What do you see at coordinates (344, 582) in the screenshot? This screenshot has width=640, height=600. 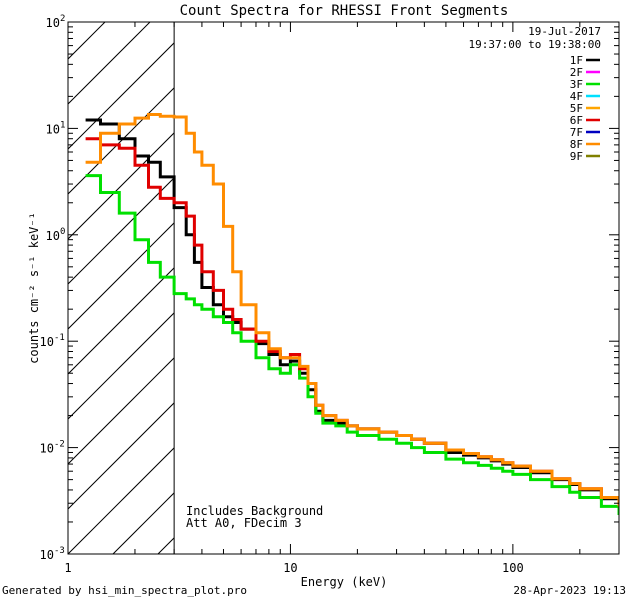 I see `x-axis-label: Energy (keV)` at bounding box center [344, 582].